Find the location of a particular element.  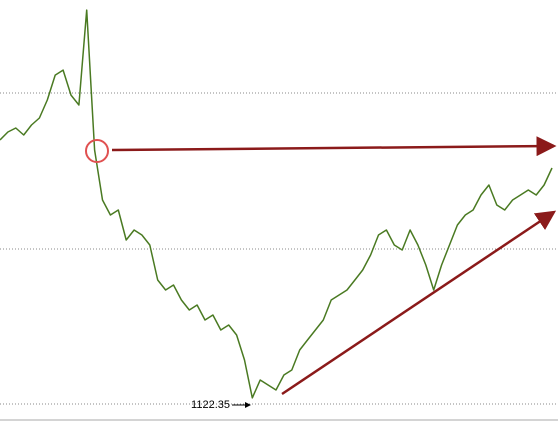

low-label: 1122.35 is located at coordinates (210, 405).